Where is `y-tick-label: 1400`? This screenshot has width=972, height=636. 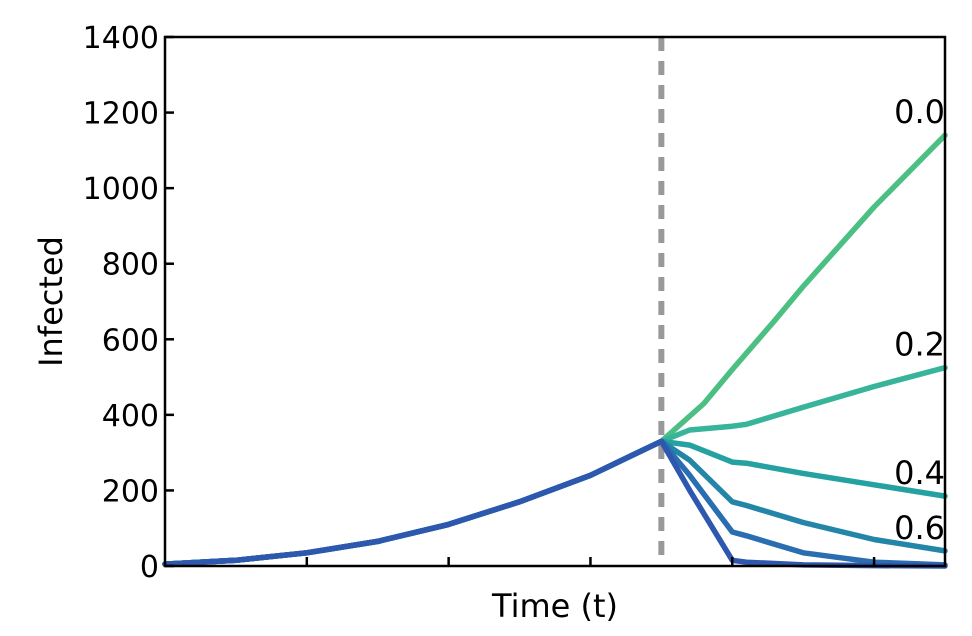 y-tick-label: 1400 is located at coordinates (121, 38).